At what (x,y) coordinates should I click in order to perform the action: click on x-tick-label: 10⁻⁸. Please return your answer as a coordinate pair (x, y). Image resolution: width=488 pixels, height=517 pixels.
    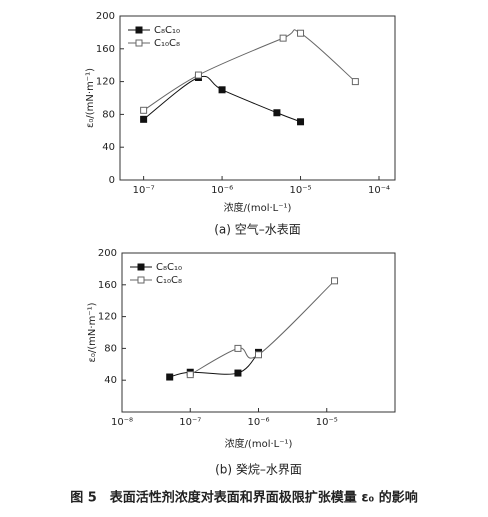
    Looking at the image, I should click on (122, 422).